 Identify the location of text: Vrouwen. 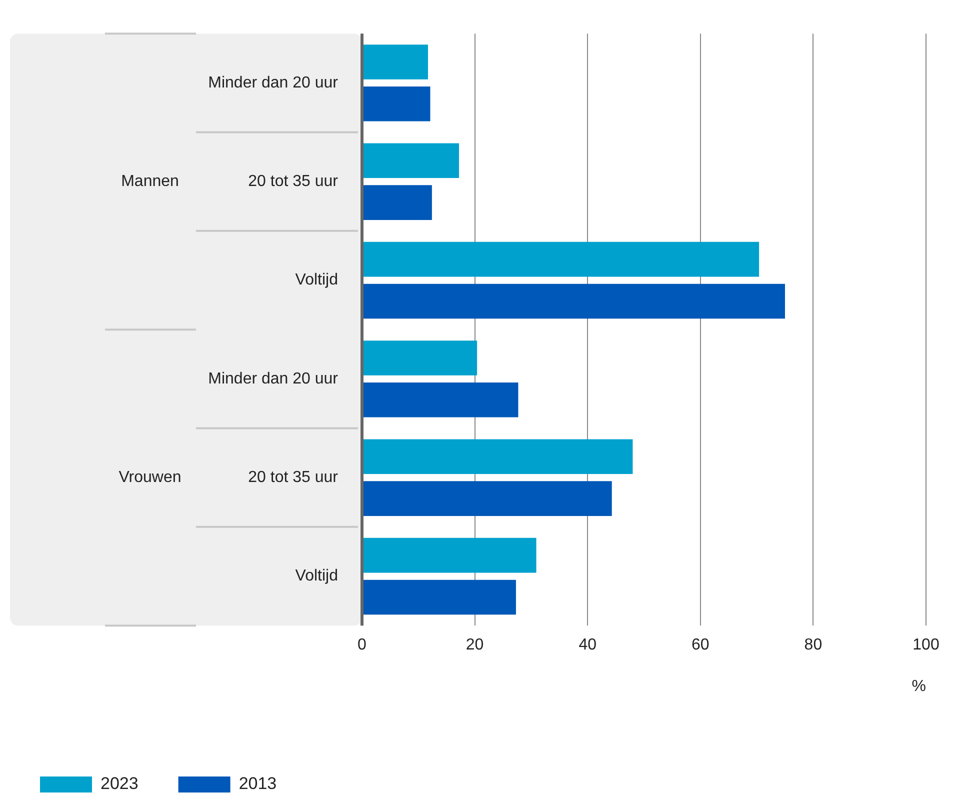
(150, 477).